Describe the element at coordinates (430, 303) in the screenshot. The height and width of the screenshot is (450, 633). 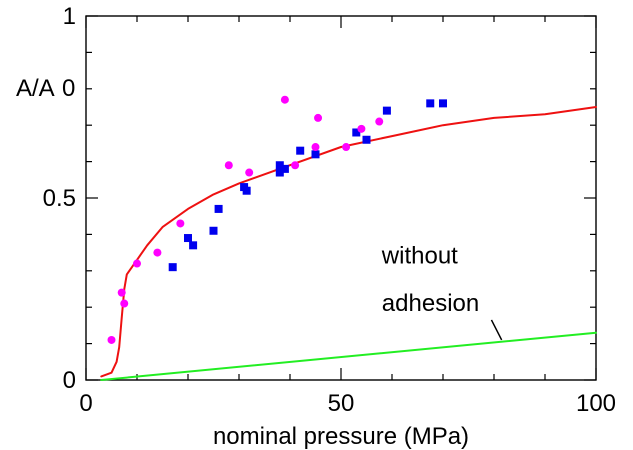
I see `annotation-text: adhesion` at that location.